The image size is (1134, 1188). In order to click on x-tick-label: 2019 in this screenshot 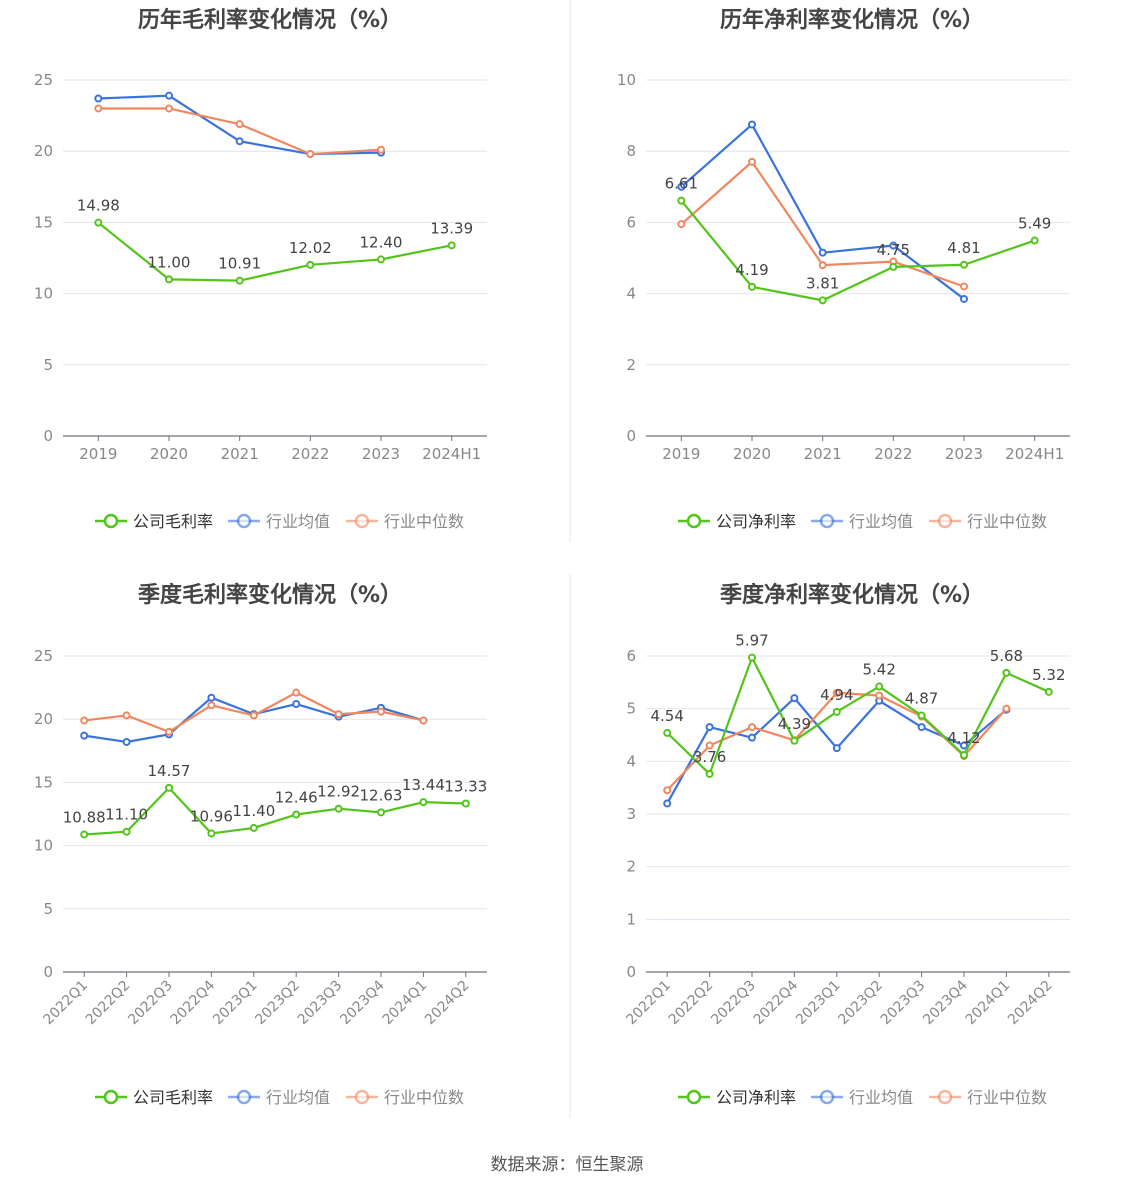, I will do `click(98, 454)`.